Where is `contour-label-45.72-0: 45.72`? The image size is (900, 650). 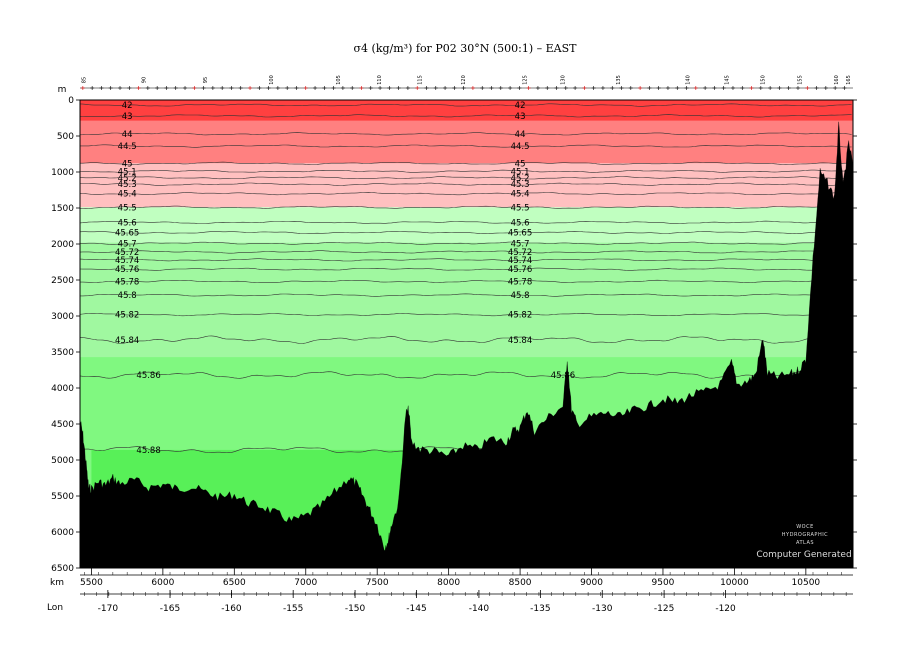
contour-label-45.72-0: 45.72 is located at coordinates (127, 253).